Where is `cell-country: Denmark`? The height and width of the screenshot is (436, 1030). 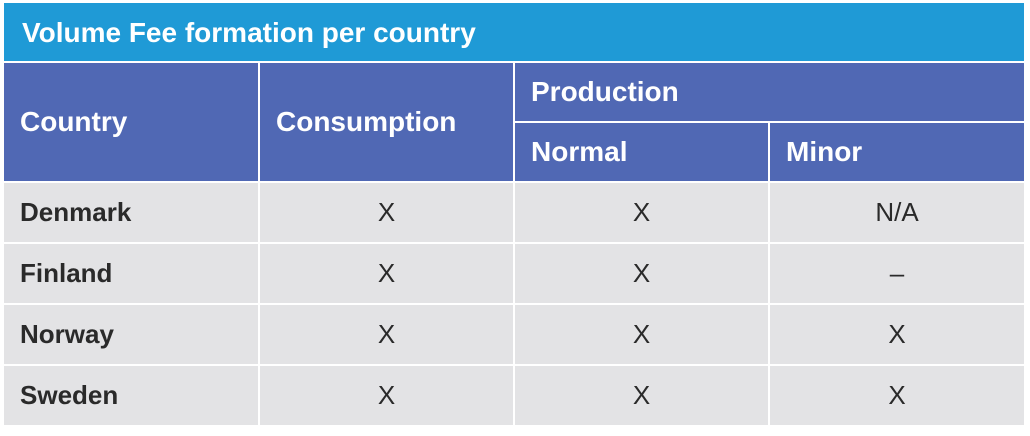
cell-country: Denmark is located at coordinates (132, 212).